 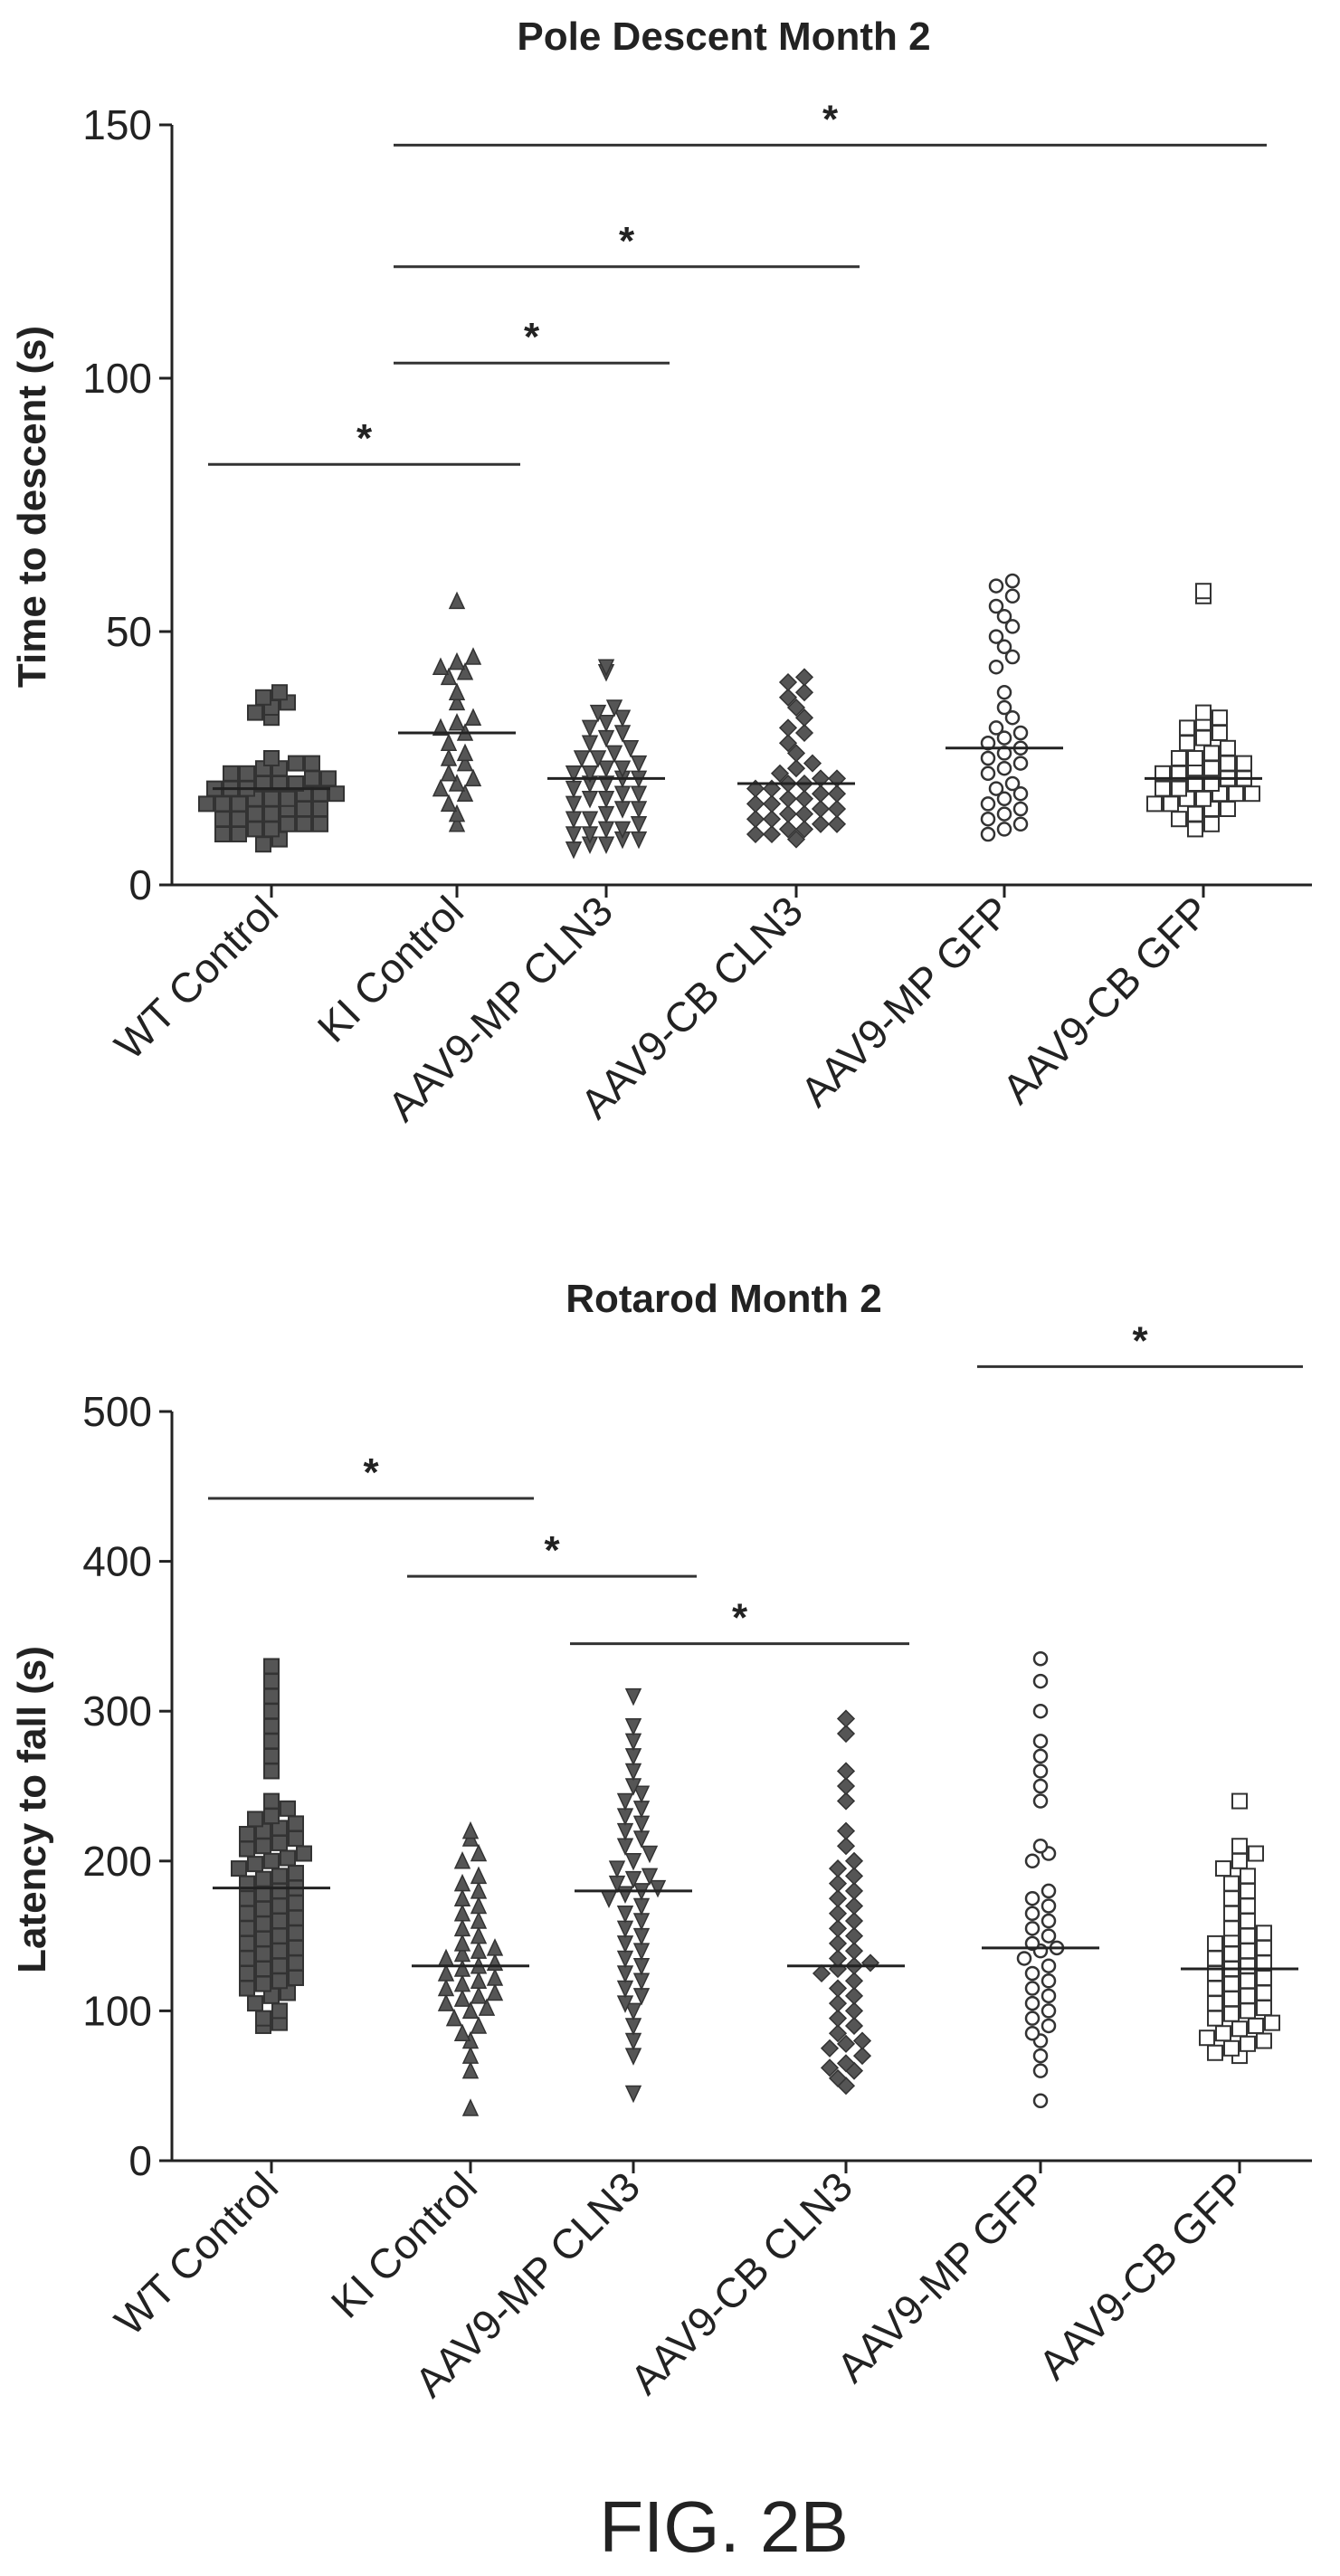 What do you see at coordinates (1106, 999) in the screenshot?
I see `category-label: AAV9-CB GFP` at bounding box center [1106, 999].